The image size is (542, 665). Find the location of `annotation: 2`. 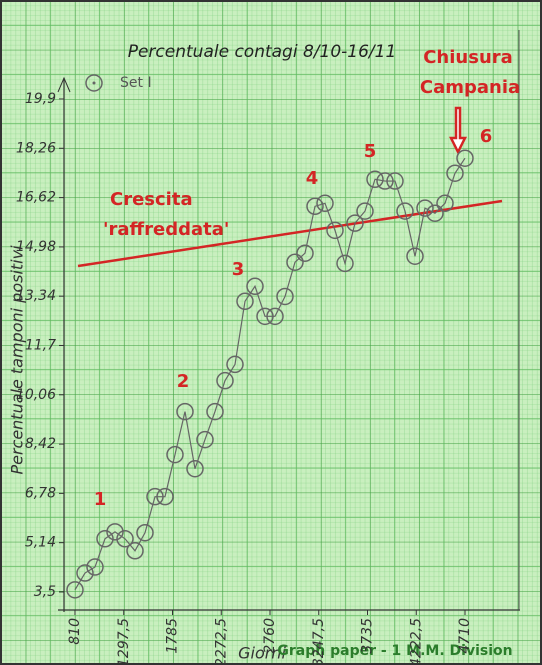

annotation: 2 is located at coordinates (183, 381).